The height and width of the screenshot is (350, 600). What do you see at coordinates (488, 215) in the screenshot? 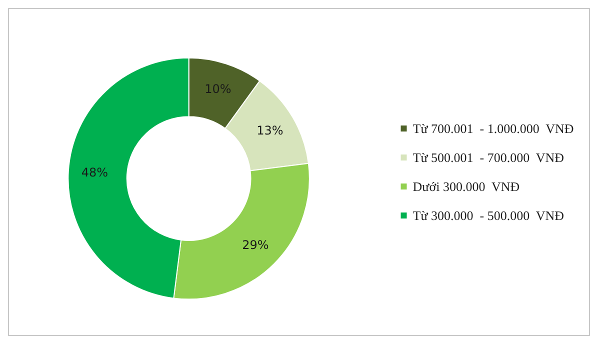
I see `legend-label: Từ 300.000 - 500.000 VNĐ` at bounding box center [488, 215].